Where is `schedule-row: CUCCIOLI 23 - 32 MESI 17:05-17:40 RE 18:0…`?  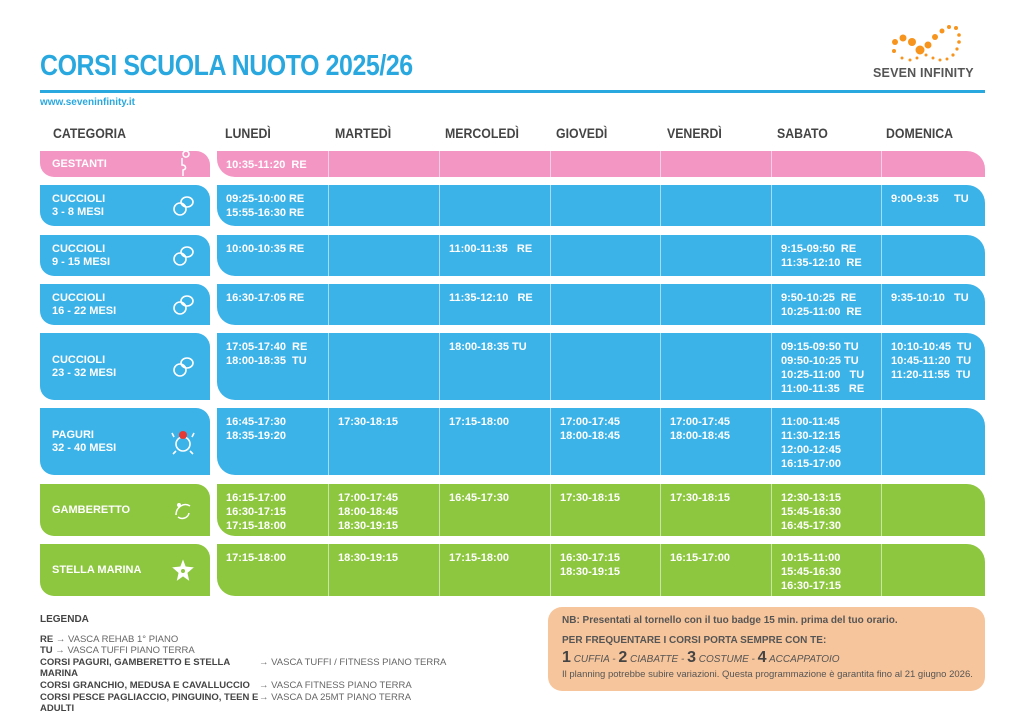
schedule-row: CUCCIOLI 23 - 32 MESI 17:05-17:40 RE 18:0… is located at coordinates (512, 366).